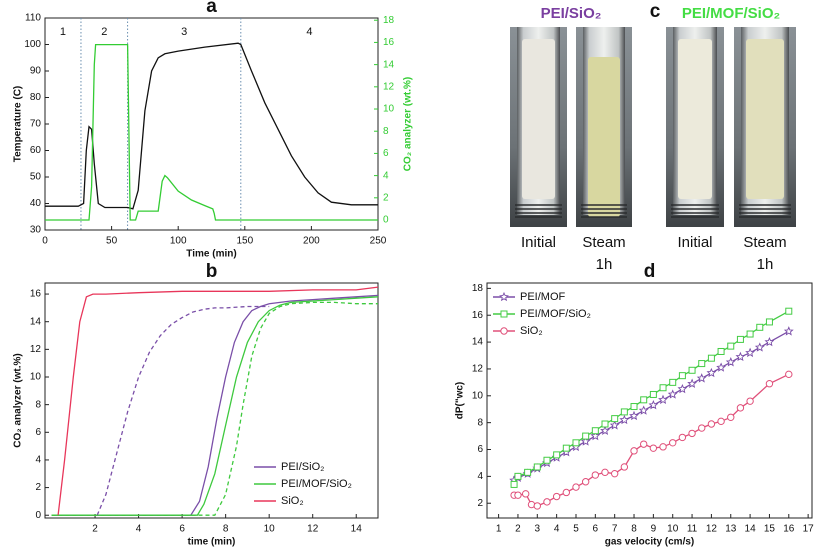  What do you see at coordinates (712, 529) in the screenshot?
I see `x-tick-label: 12` at bounding box center [712, 529].